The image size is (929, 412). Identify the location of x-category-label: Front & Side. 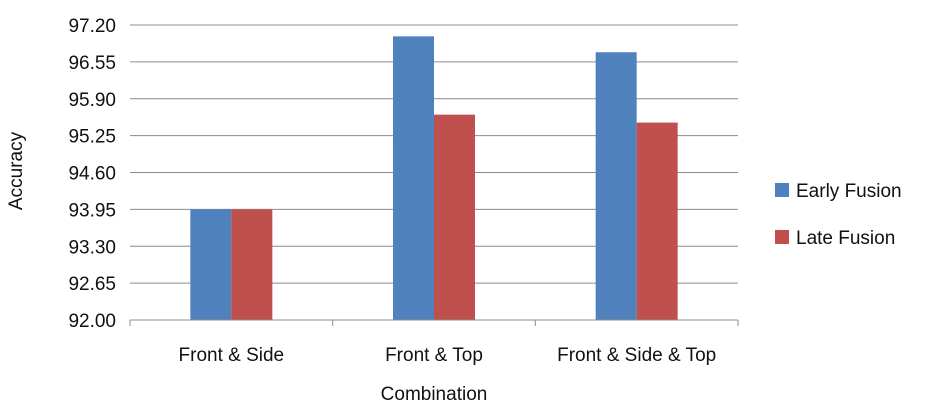
(232, 355).